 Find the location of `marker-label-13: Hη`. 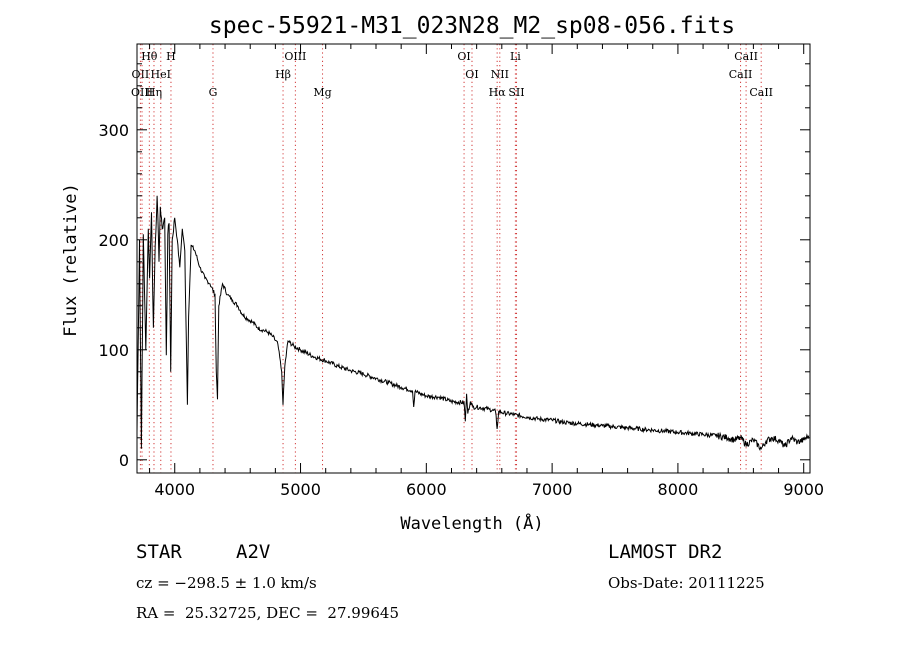

marker-label-13: Hη is located at coordinates (154, 92).